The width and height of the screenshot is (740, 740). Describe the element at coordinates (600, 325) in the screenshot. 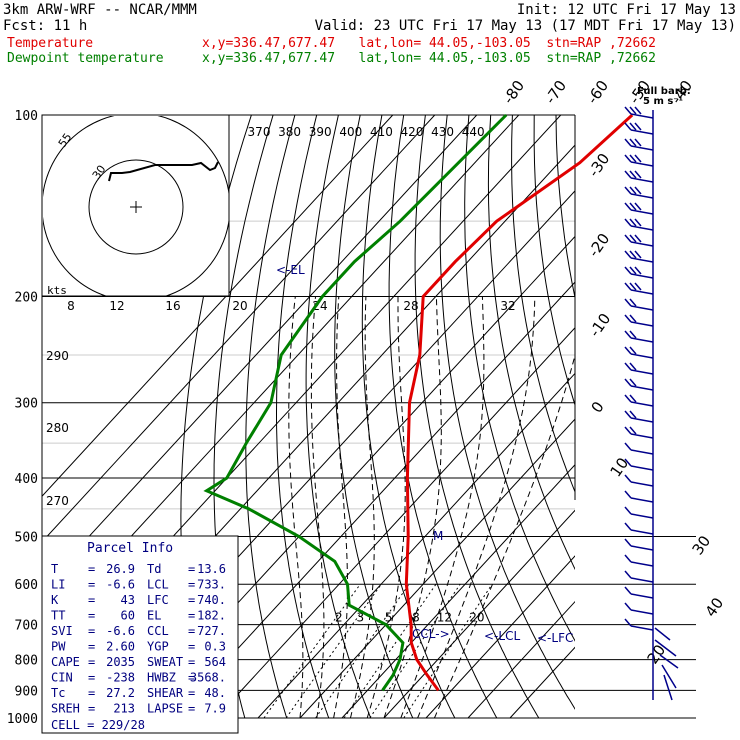

I see `isotherm-label: -10` at that location.